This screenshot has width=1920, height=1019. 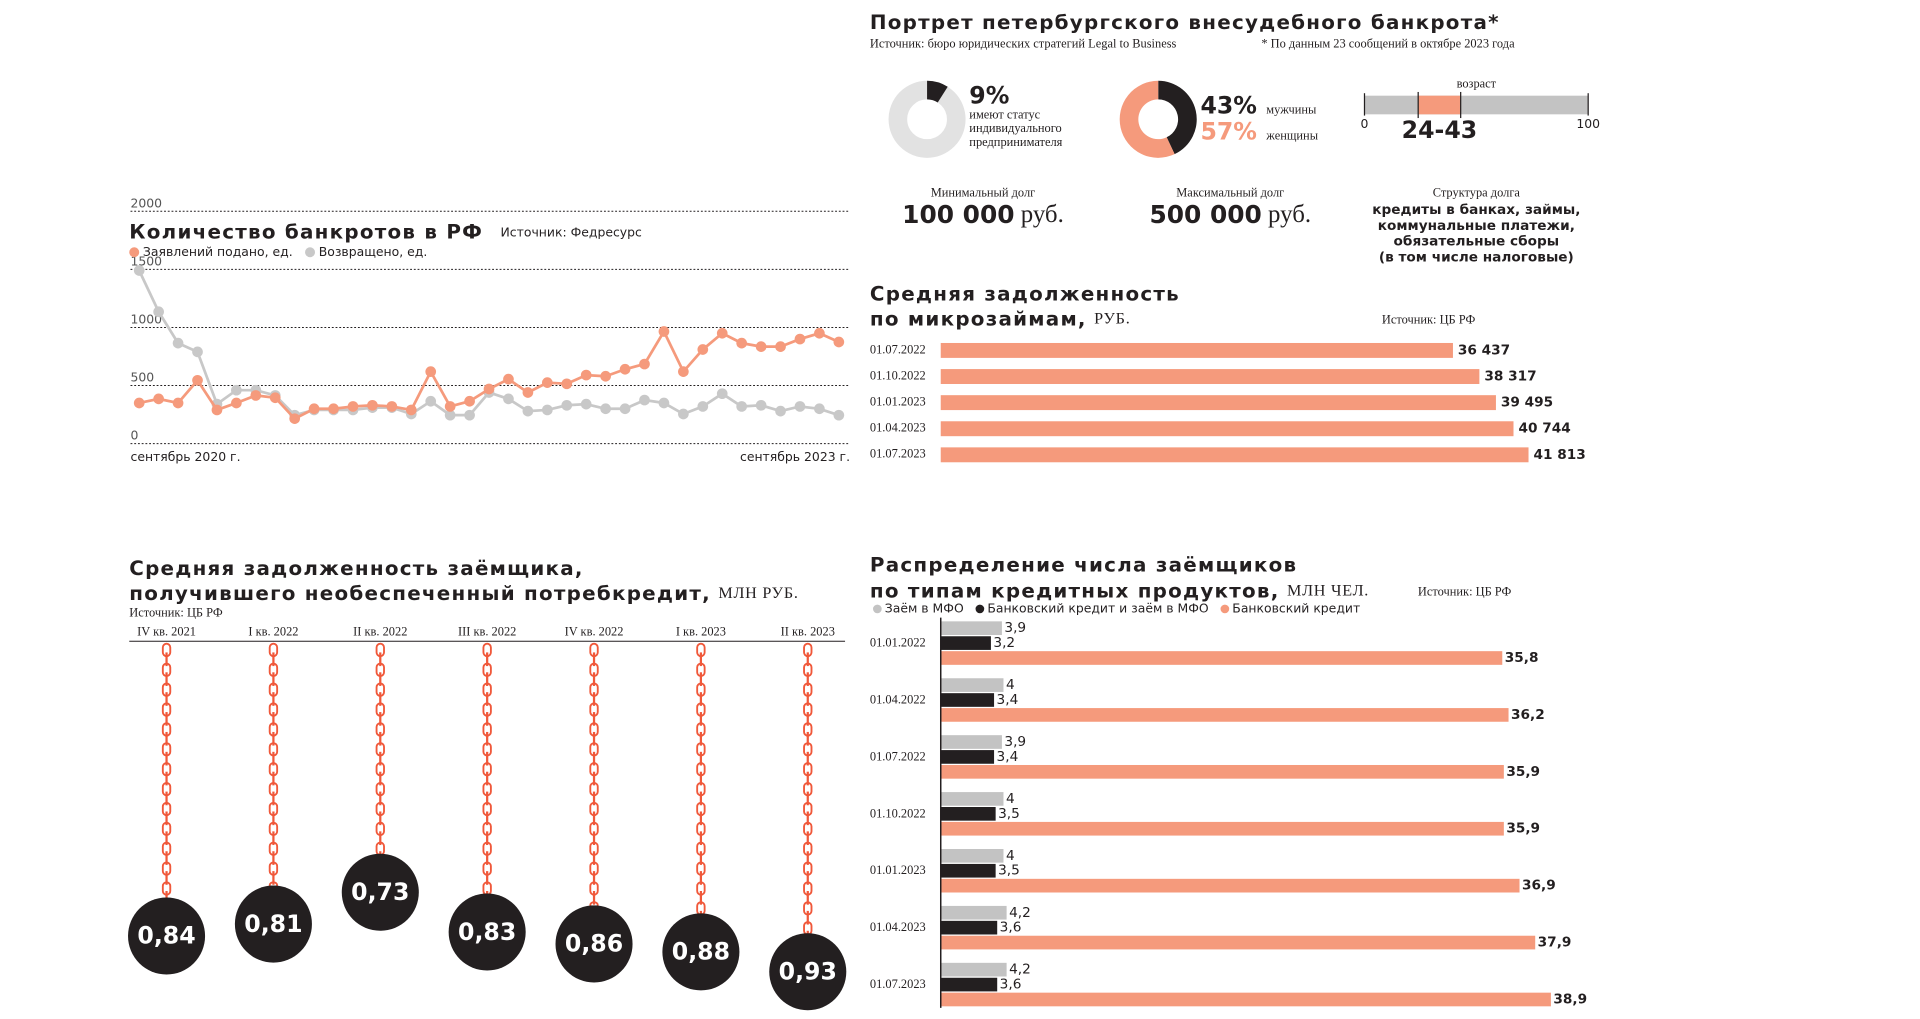 What do you see at coordinates (983, 193) in the screenshot?
I see `debt-label: Минимальный долг` at bounding box center [983, 193].